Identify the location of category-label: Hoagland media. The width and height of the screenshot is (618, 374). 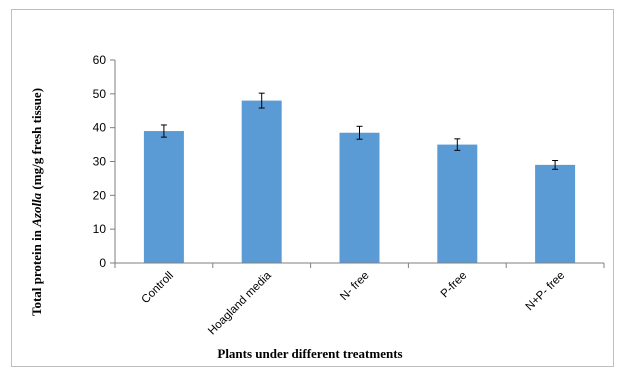
(240, 303).